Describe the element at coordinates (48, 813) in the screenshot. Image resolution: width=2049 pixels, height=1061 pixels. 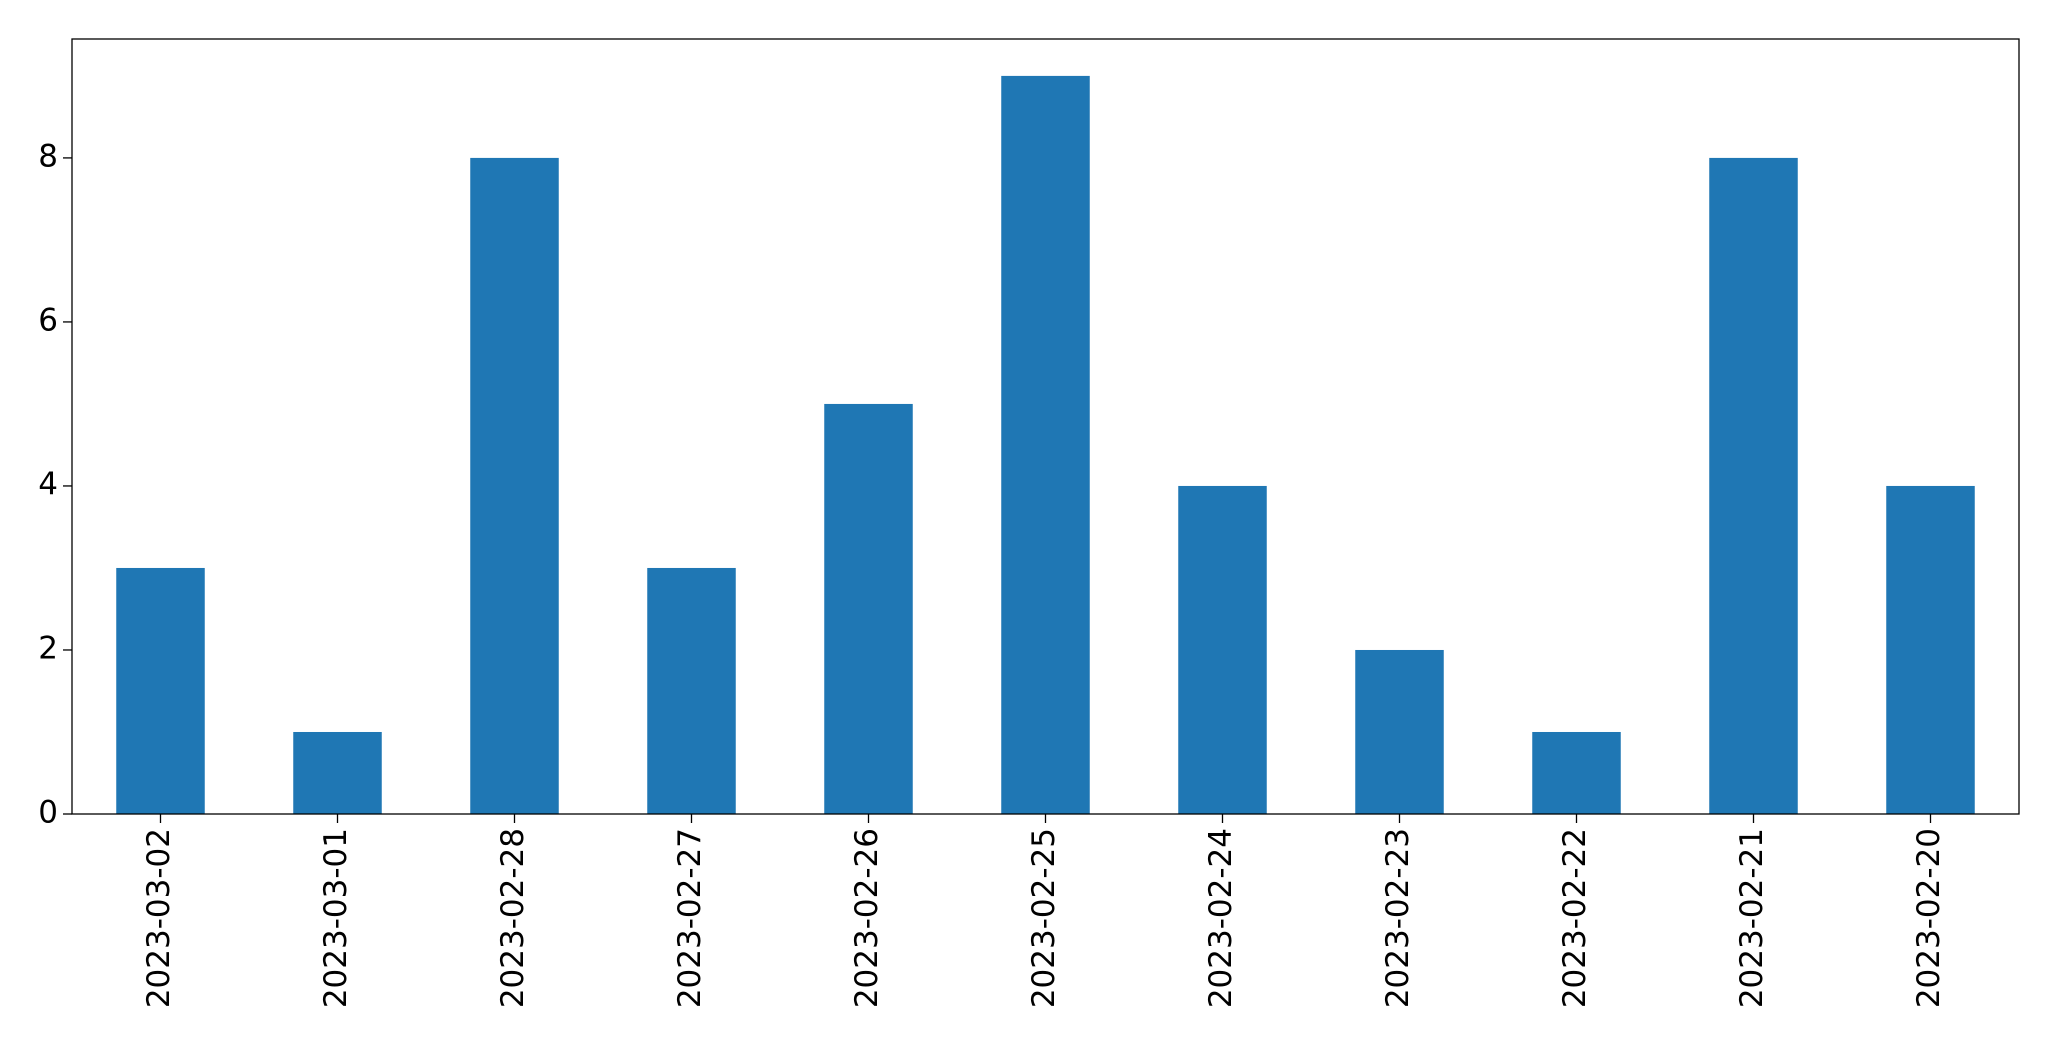
I see `y-tick-label: 0` at that location.